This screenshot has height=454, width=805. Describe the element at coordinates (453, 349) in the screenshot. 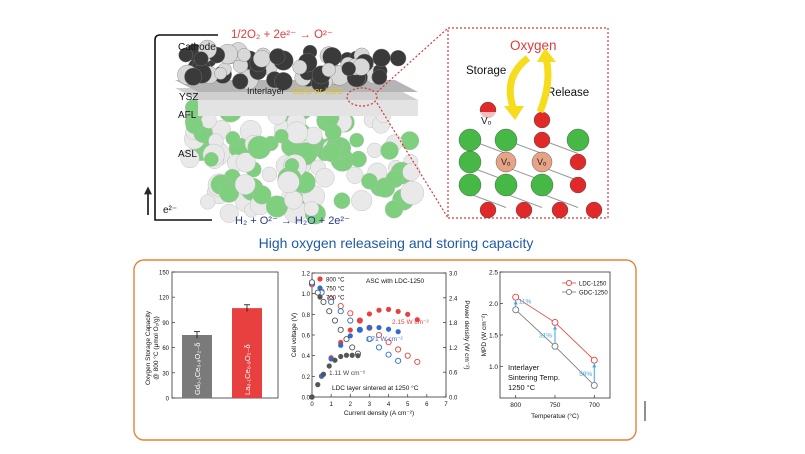

I see `iv-yr-tick-label: 1.2` at that location.